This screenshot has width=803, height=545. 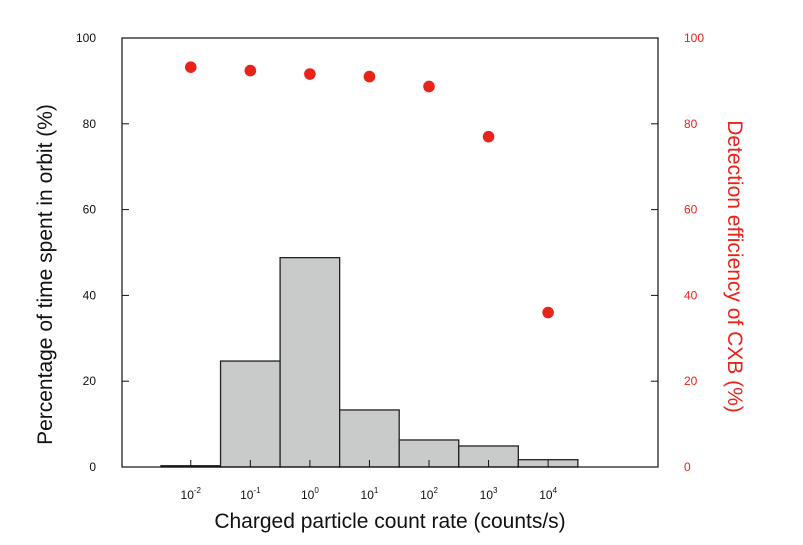 I want to click on x-tick-label: 10⁰, so click(x=310, y=494).